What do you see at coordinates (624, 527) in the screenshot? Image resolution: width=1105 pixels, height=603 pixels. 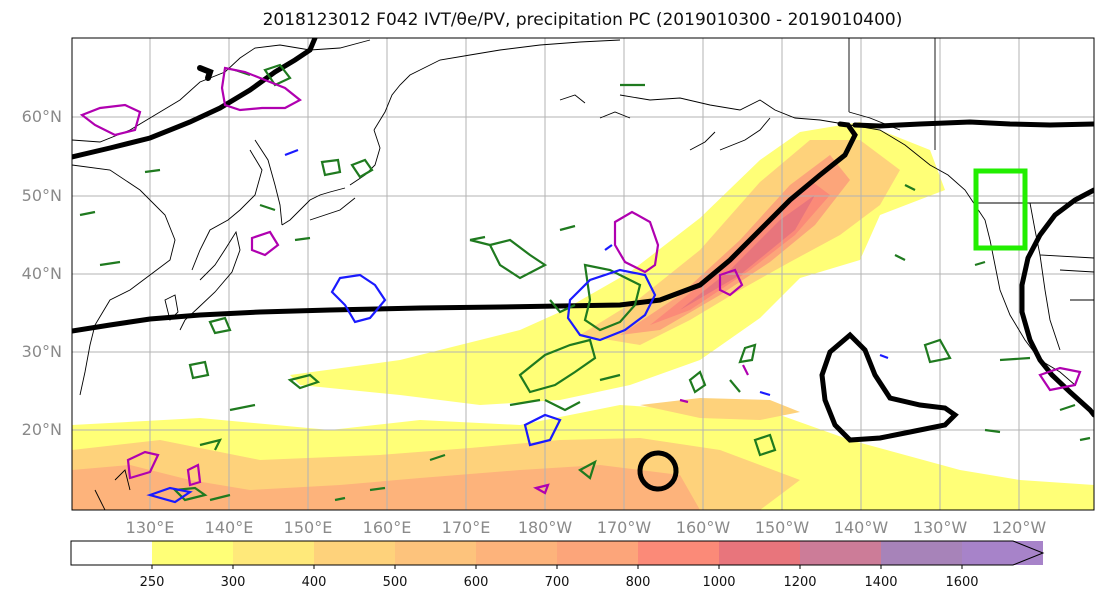 I see `lon-label-170w: 170°W` at bounding box center [624, 527].